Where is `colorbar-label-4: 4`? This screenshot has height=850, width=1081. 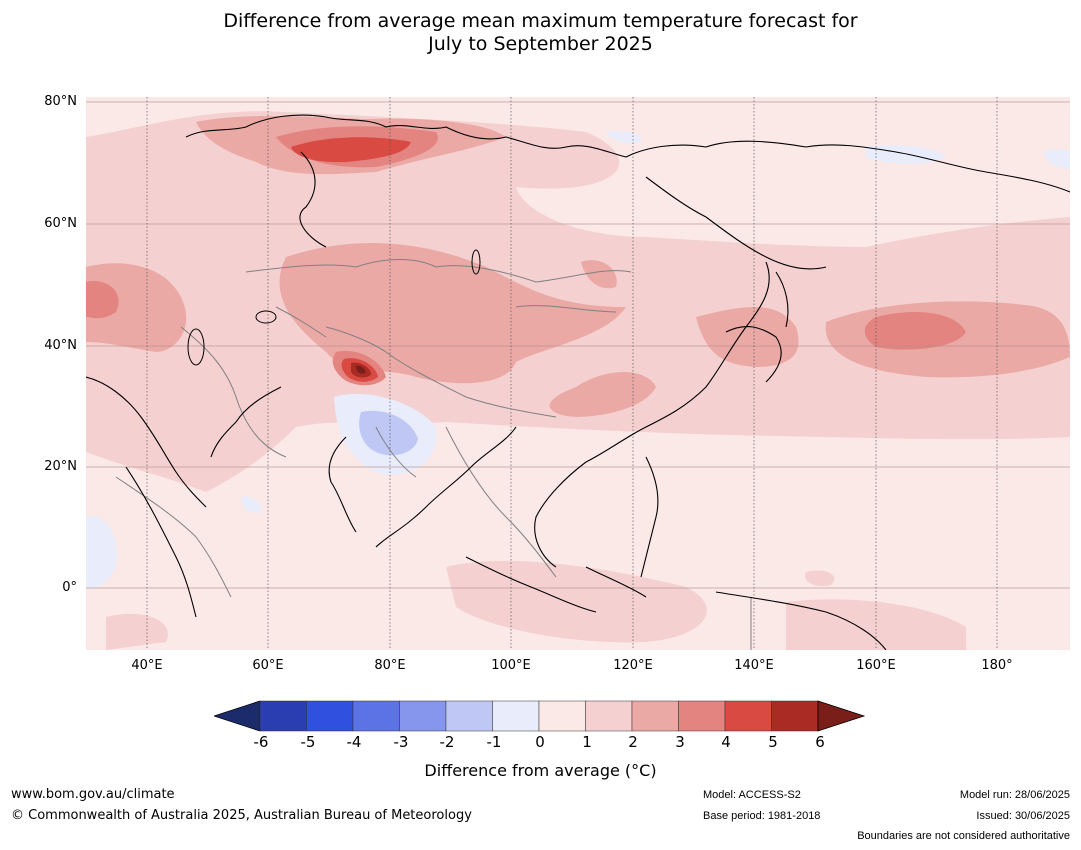 colorbar-label-4: 4 is located at coordinates (726, 742).